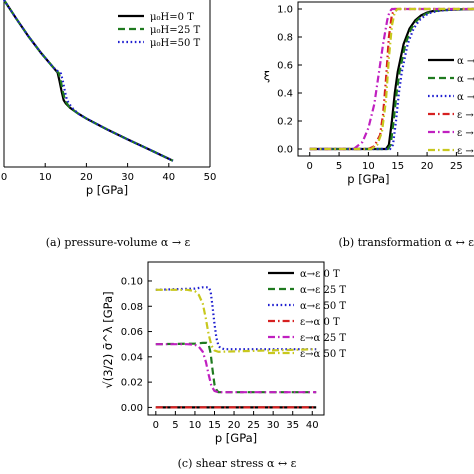 The image size is (474, 474). What do you see at coordinates (132, 307) in the screenshot?
I see `y-tick-label-c: 0.08` at bounding box center [132, 307].